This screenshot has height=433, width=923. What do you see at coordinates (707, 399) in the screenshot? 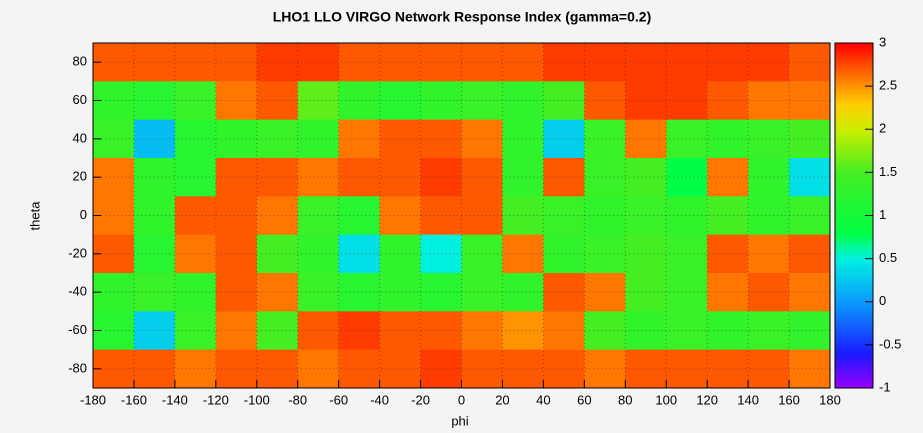
I see `x-tick-label: 120` at bounding box center [707, 399].